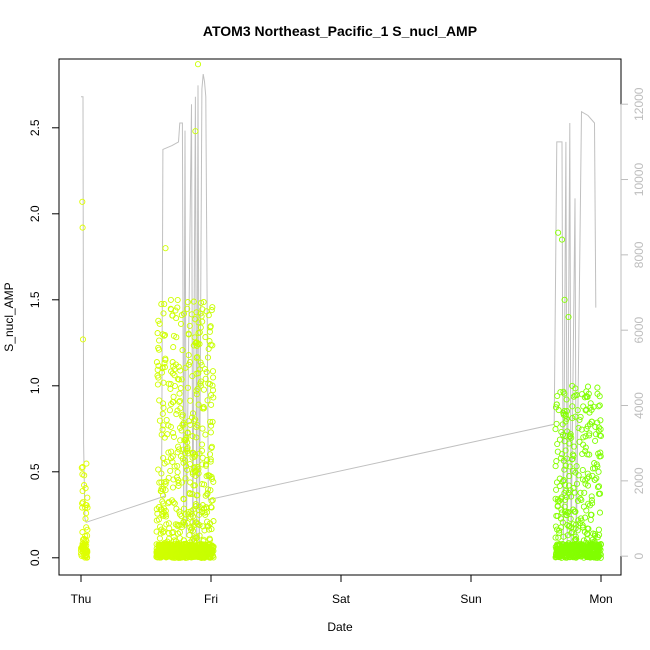 The height and width of the screenshot is (650, 650). What do you see at coordinates (639, 180) in the screenshot?
I see `y2-tick-label: 10000` at bounding box center [639, 180].